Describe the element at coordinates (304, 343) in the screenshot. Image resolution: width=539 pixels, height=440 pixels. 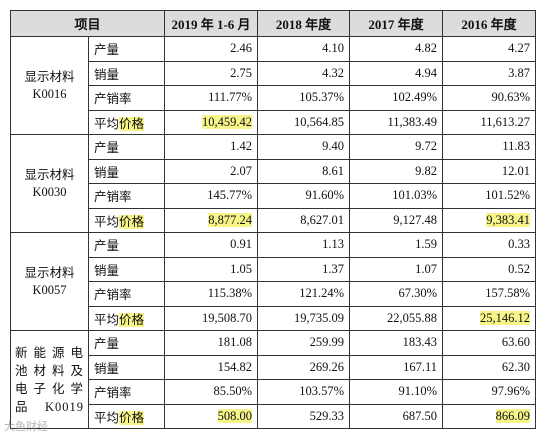
I see `value-cell: 259.99` at that location.